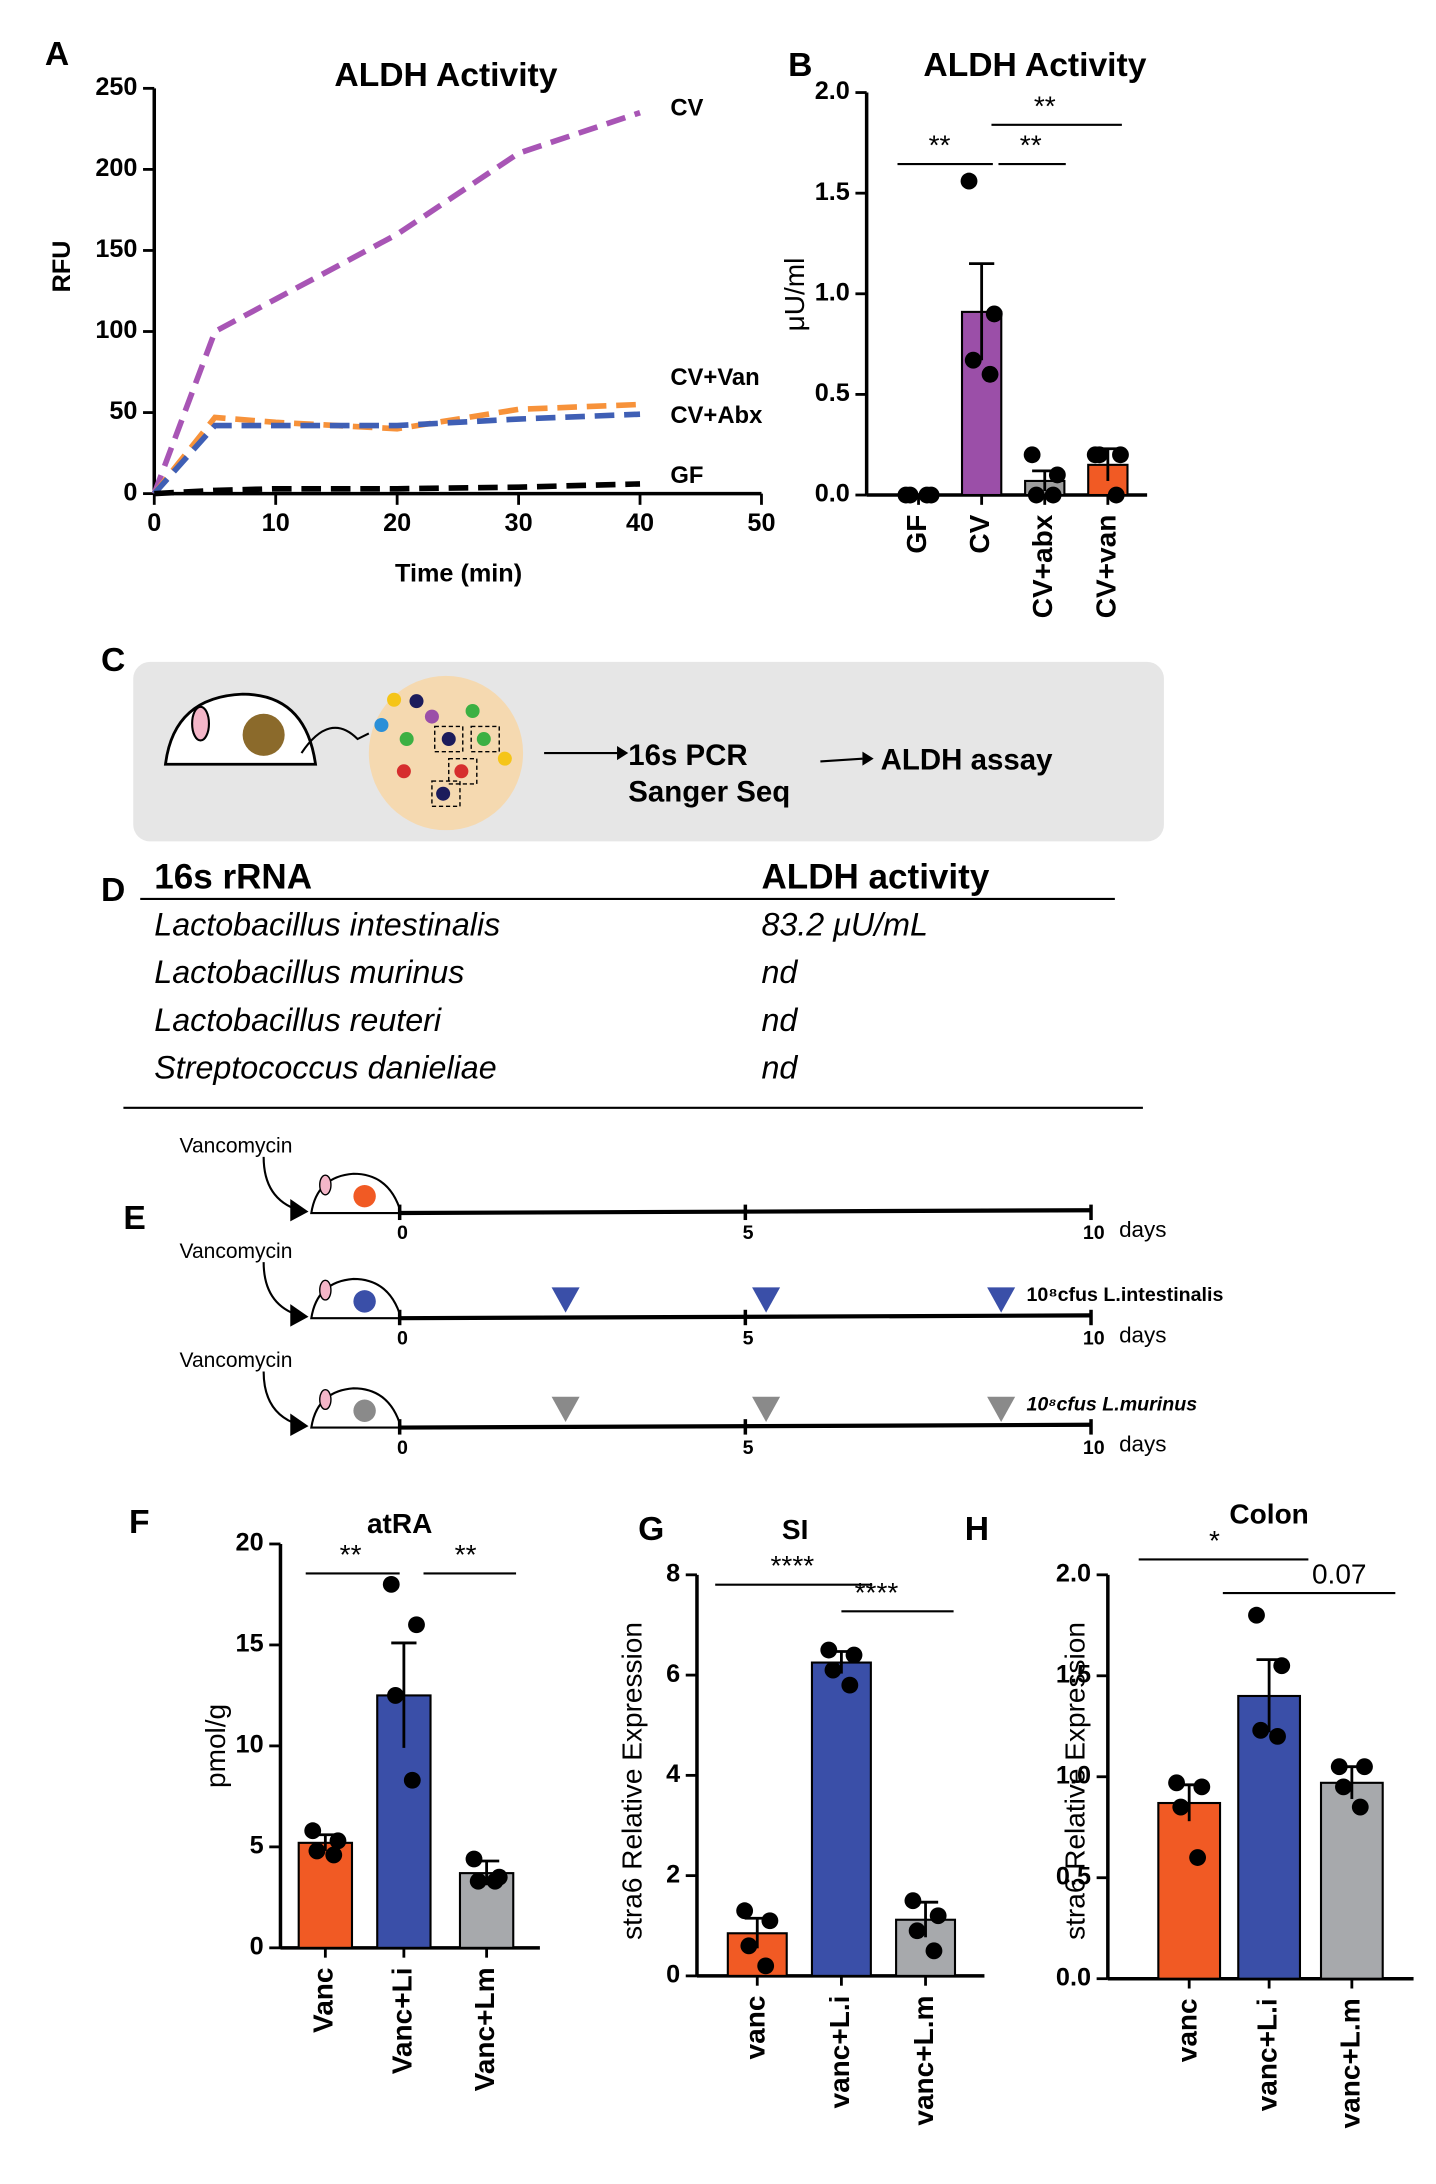  Describe the element at coordinates (1125, 1295) in the screenshot. I see `dose-label: 10⁸cfus L.intestinalis` at that location.